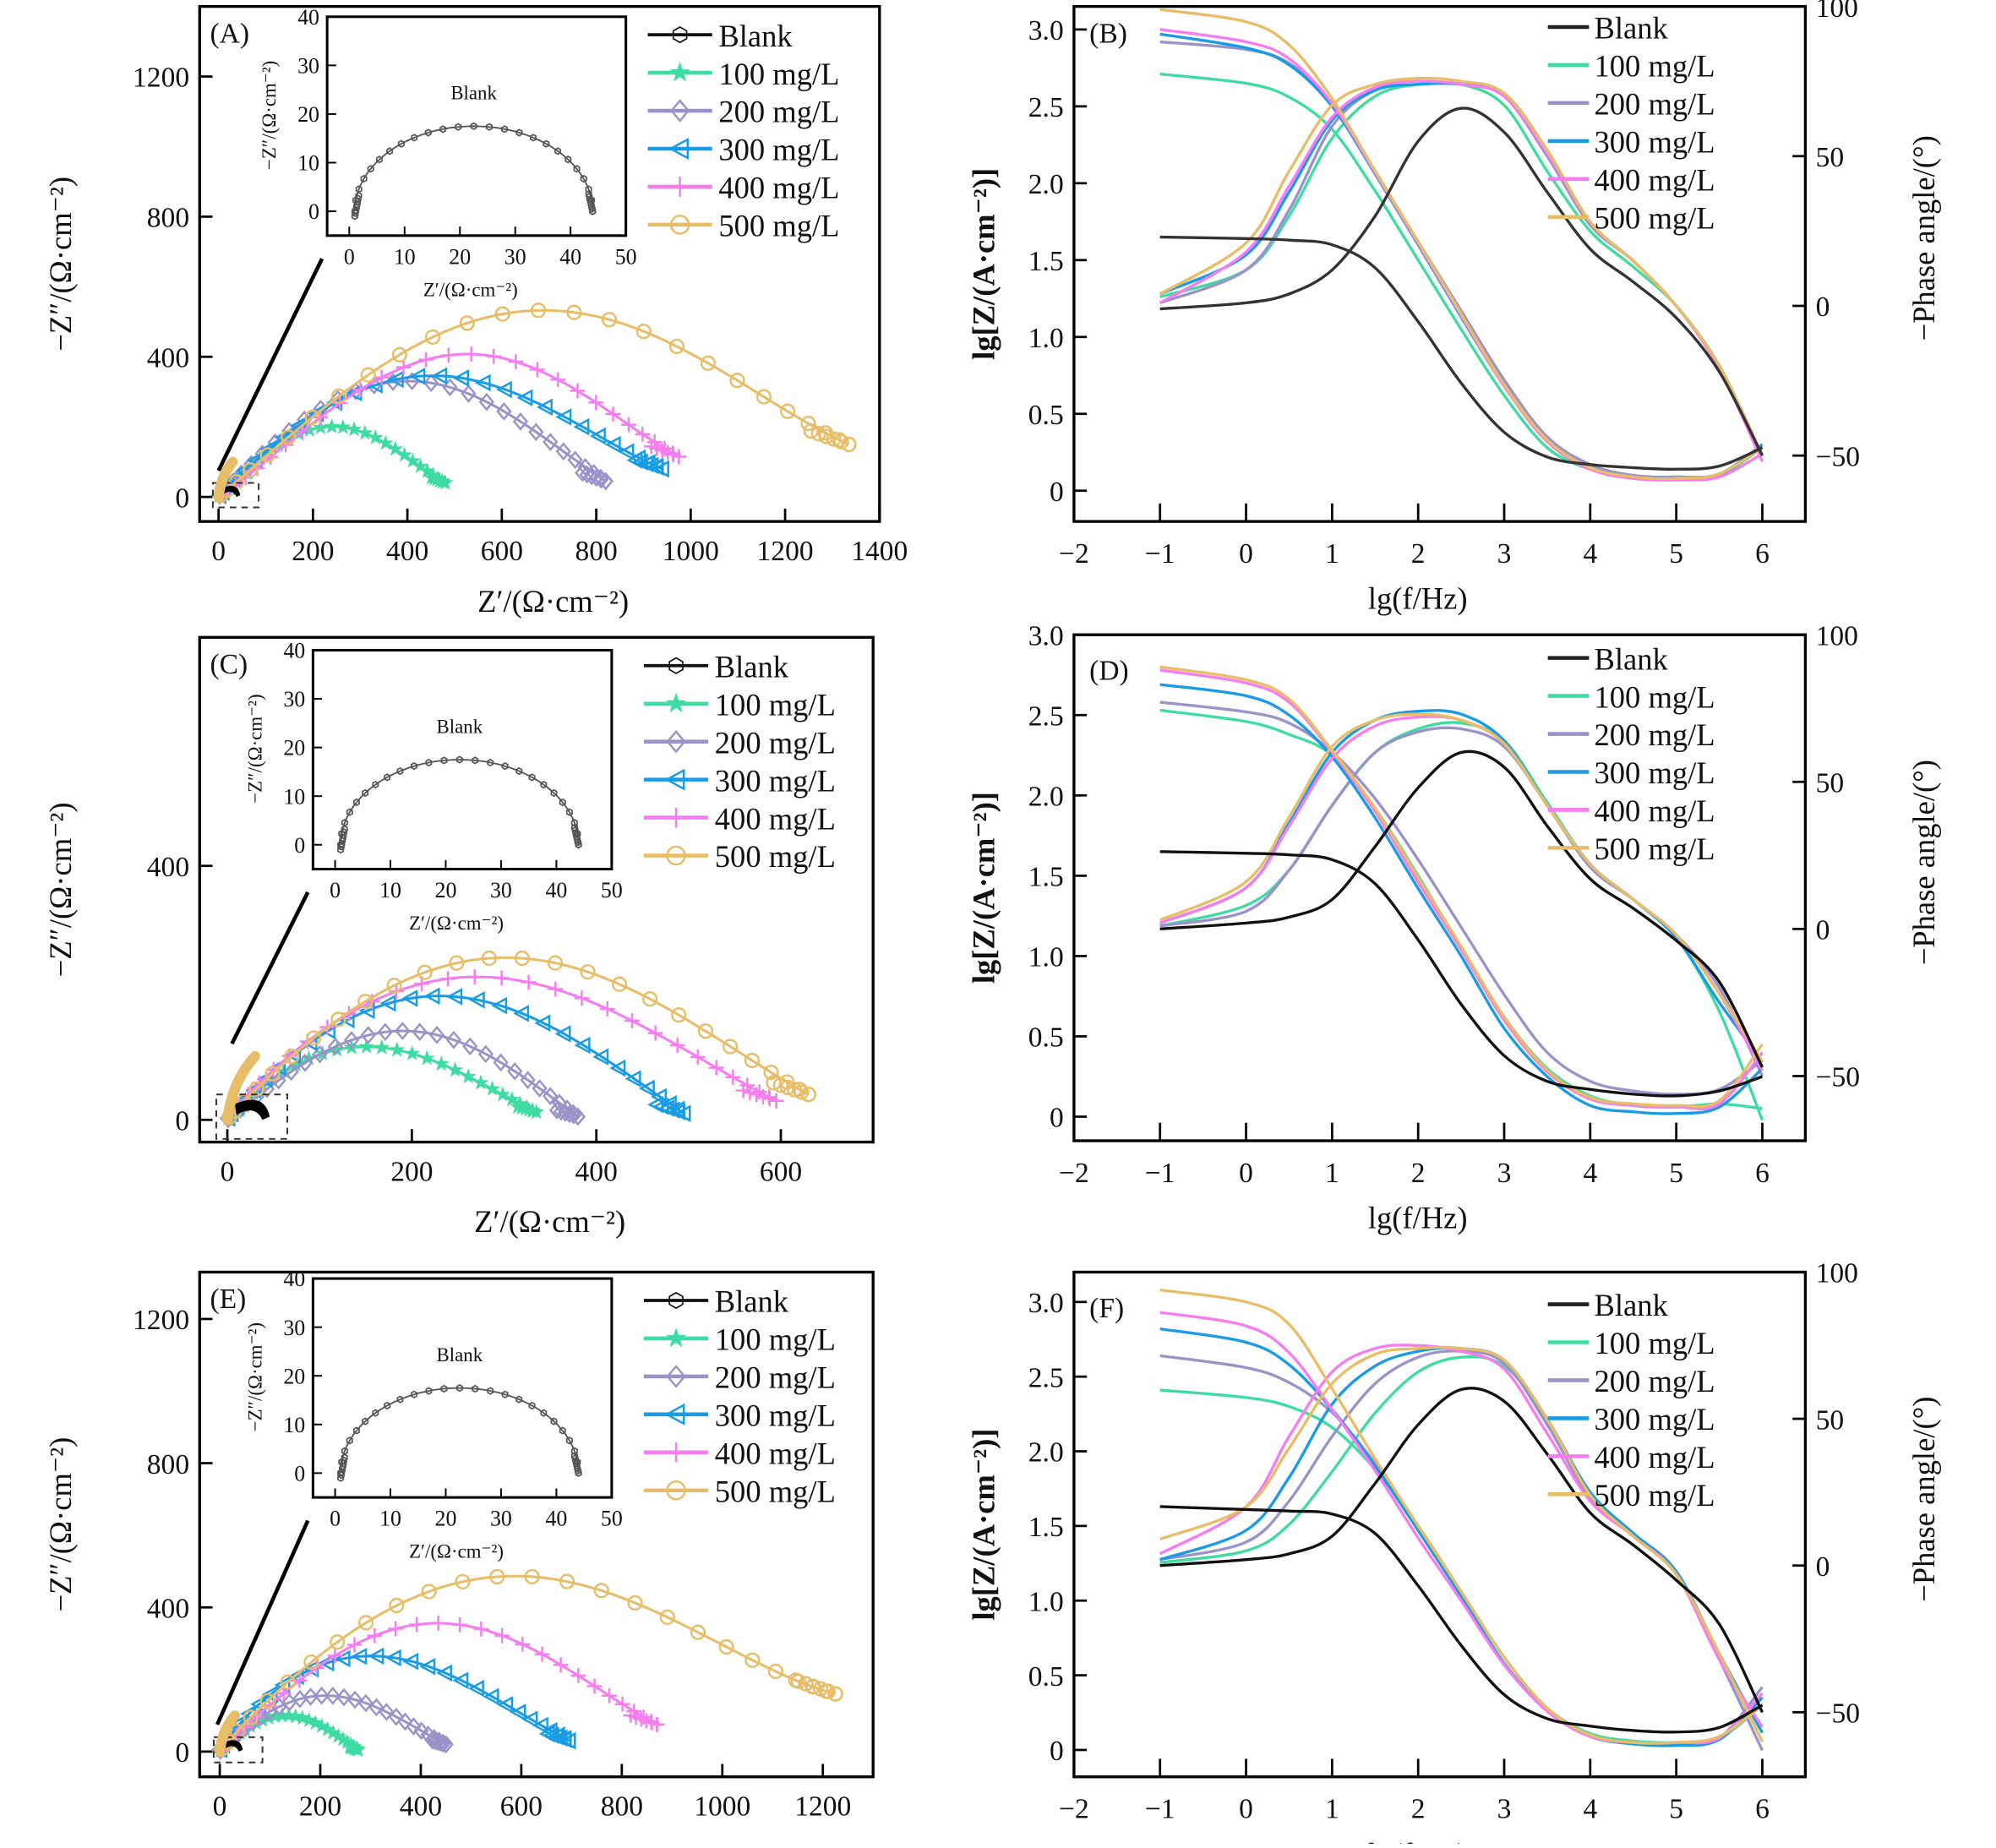  I want to click on inset-x-tick-label: 0, so click(349, 257).